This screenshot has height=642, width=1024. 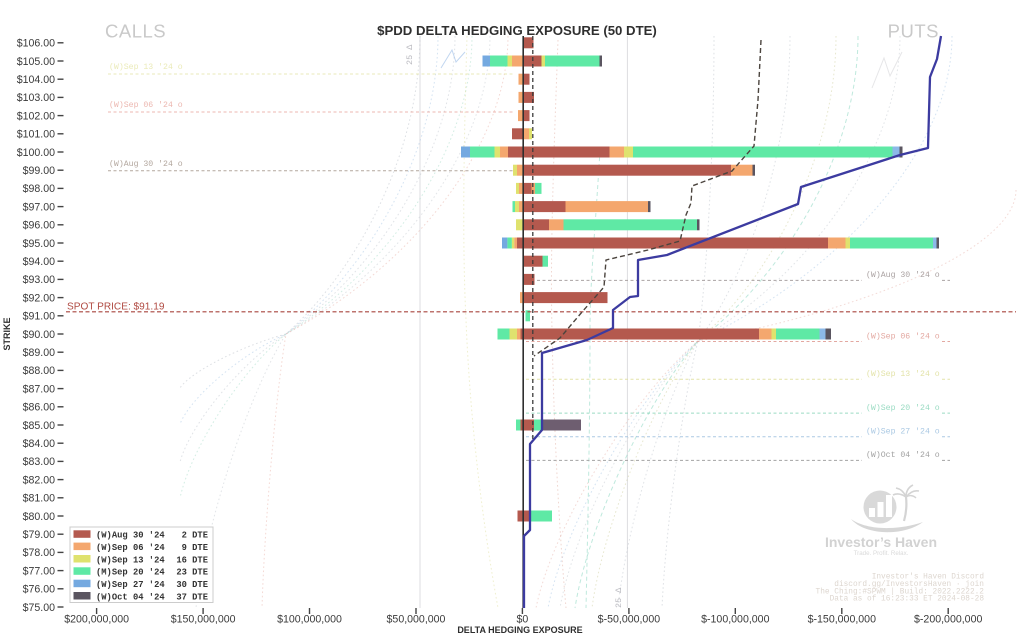 What do you see at coordinates (130, 597) in the screenshot?
I see `svg-text: (W)Oct 04 '24` at bounding box center [130, 597].